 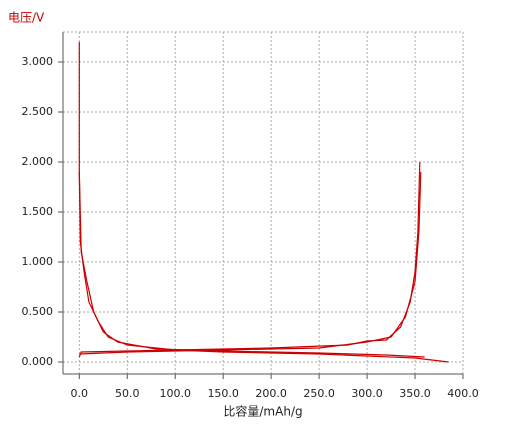 I want to click on y-tick-label: 0.500, so click(x=38, y=311).